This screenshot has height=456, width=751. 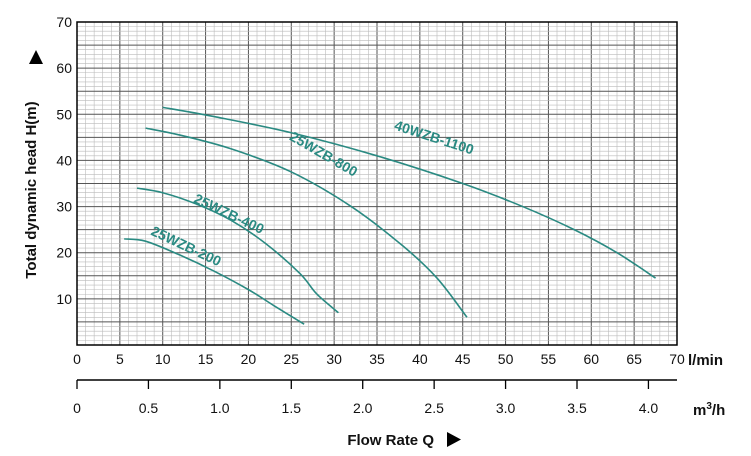 I want to click on x-tick-label: 60, so click(x=591, y=359).